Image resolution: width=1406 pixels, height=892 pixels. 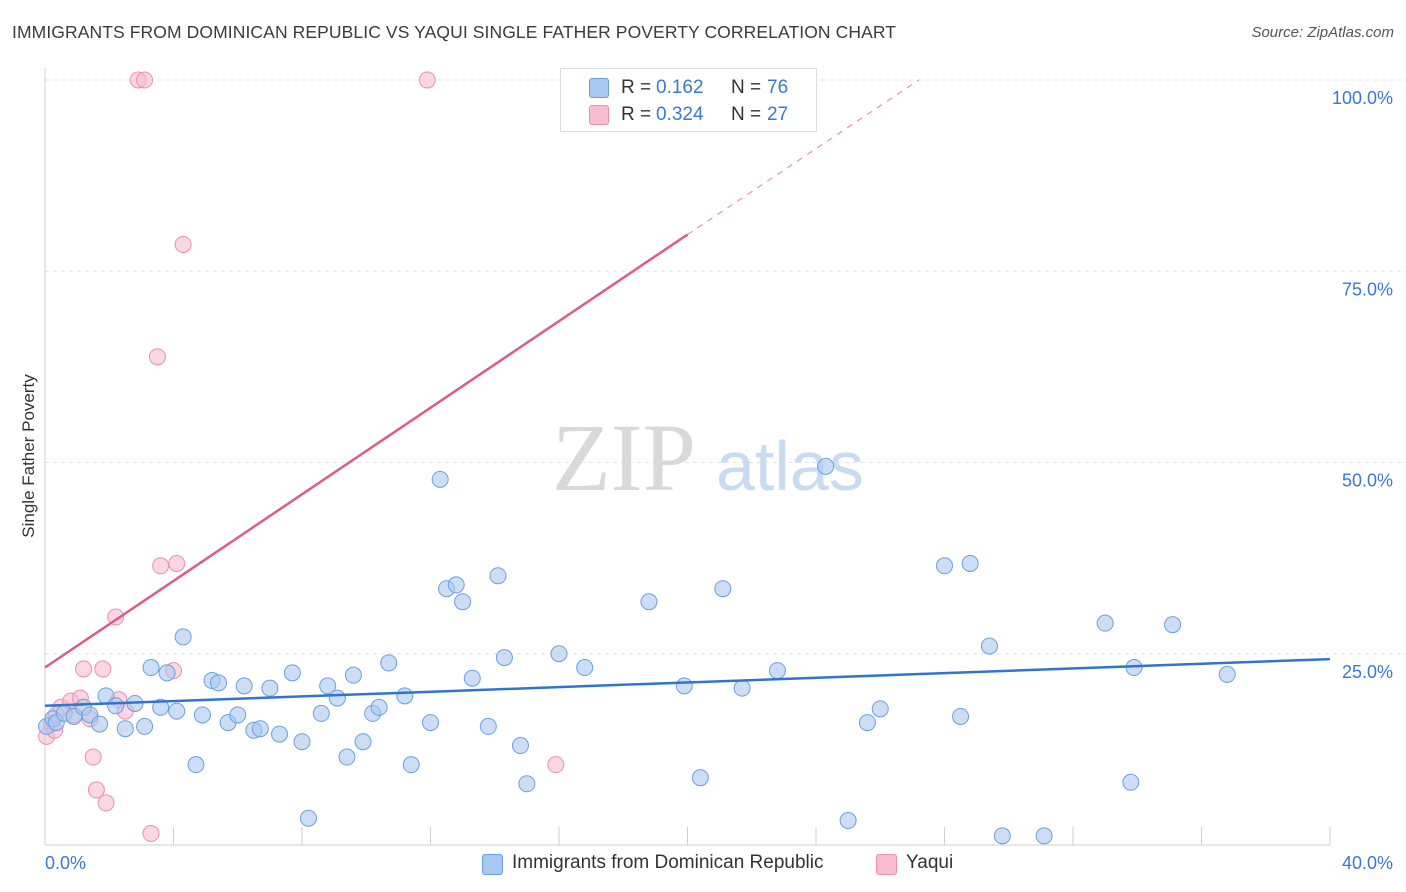 I want to click on watermark-atlas: atlas, so click(x=790, y=466).